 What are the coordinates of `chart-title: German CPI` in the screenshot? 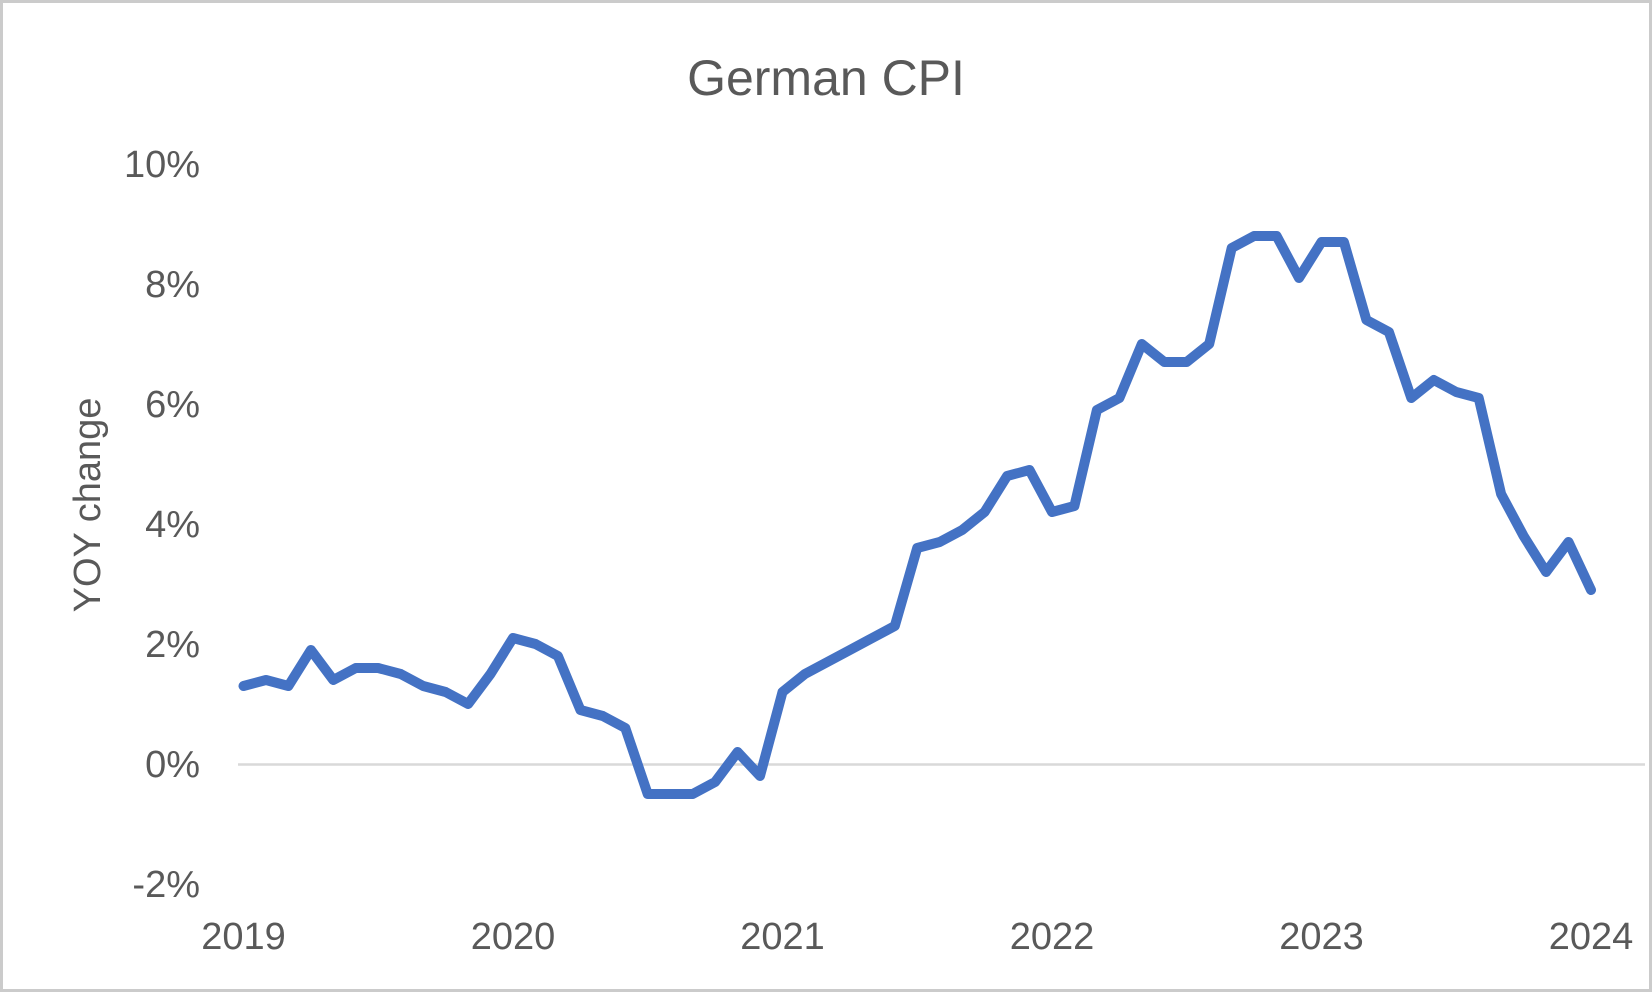 It's located at (826, 78).